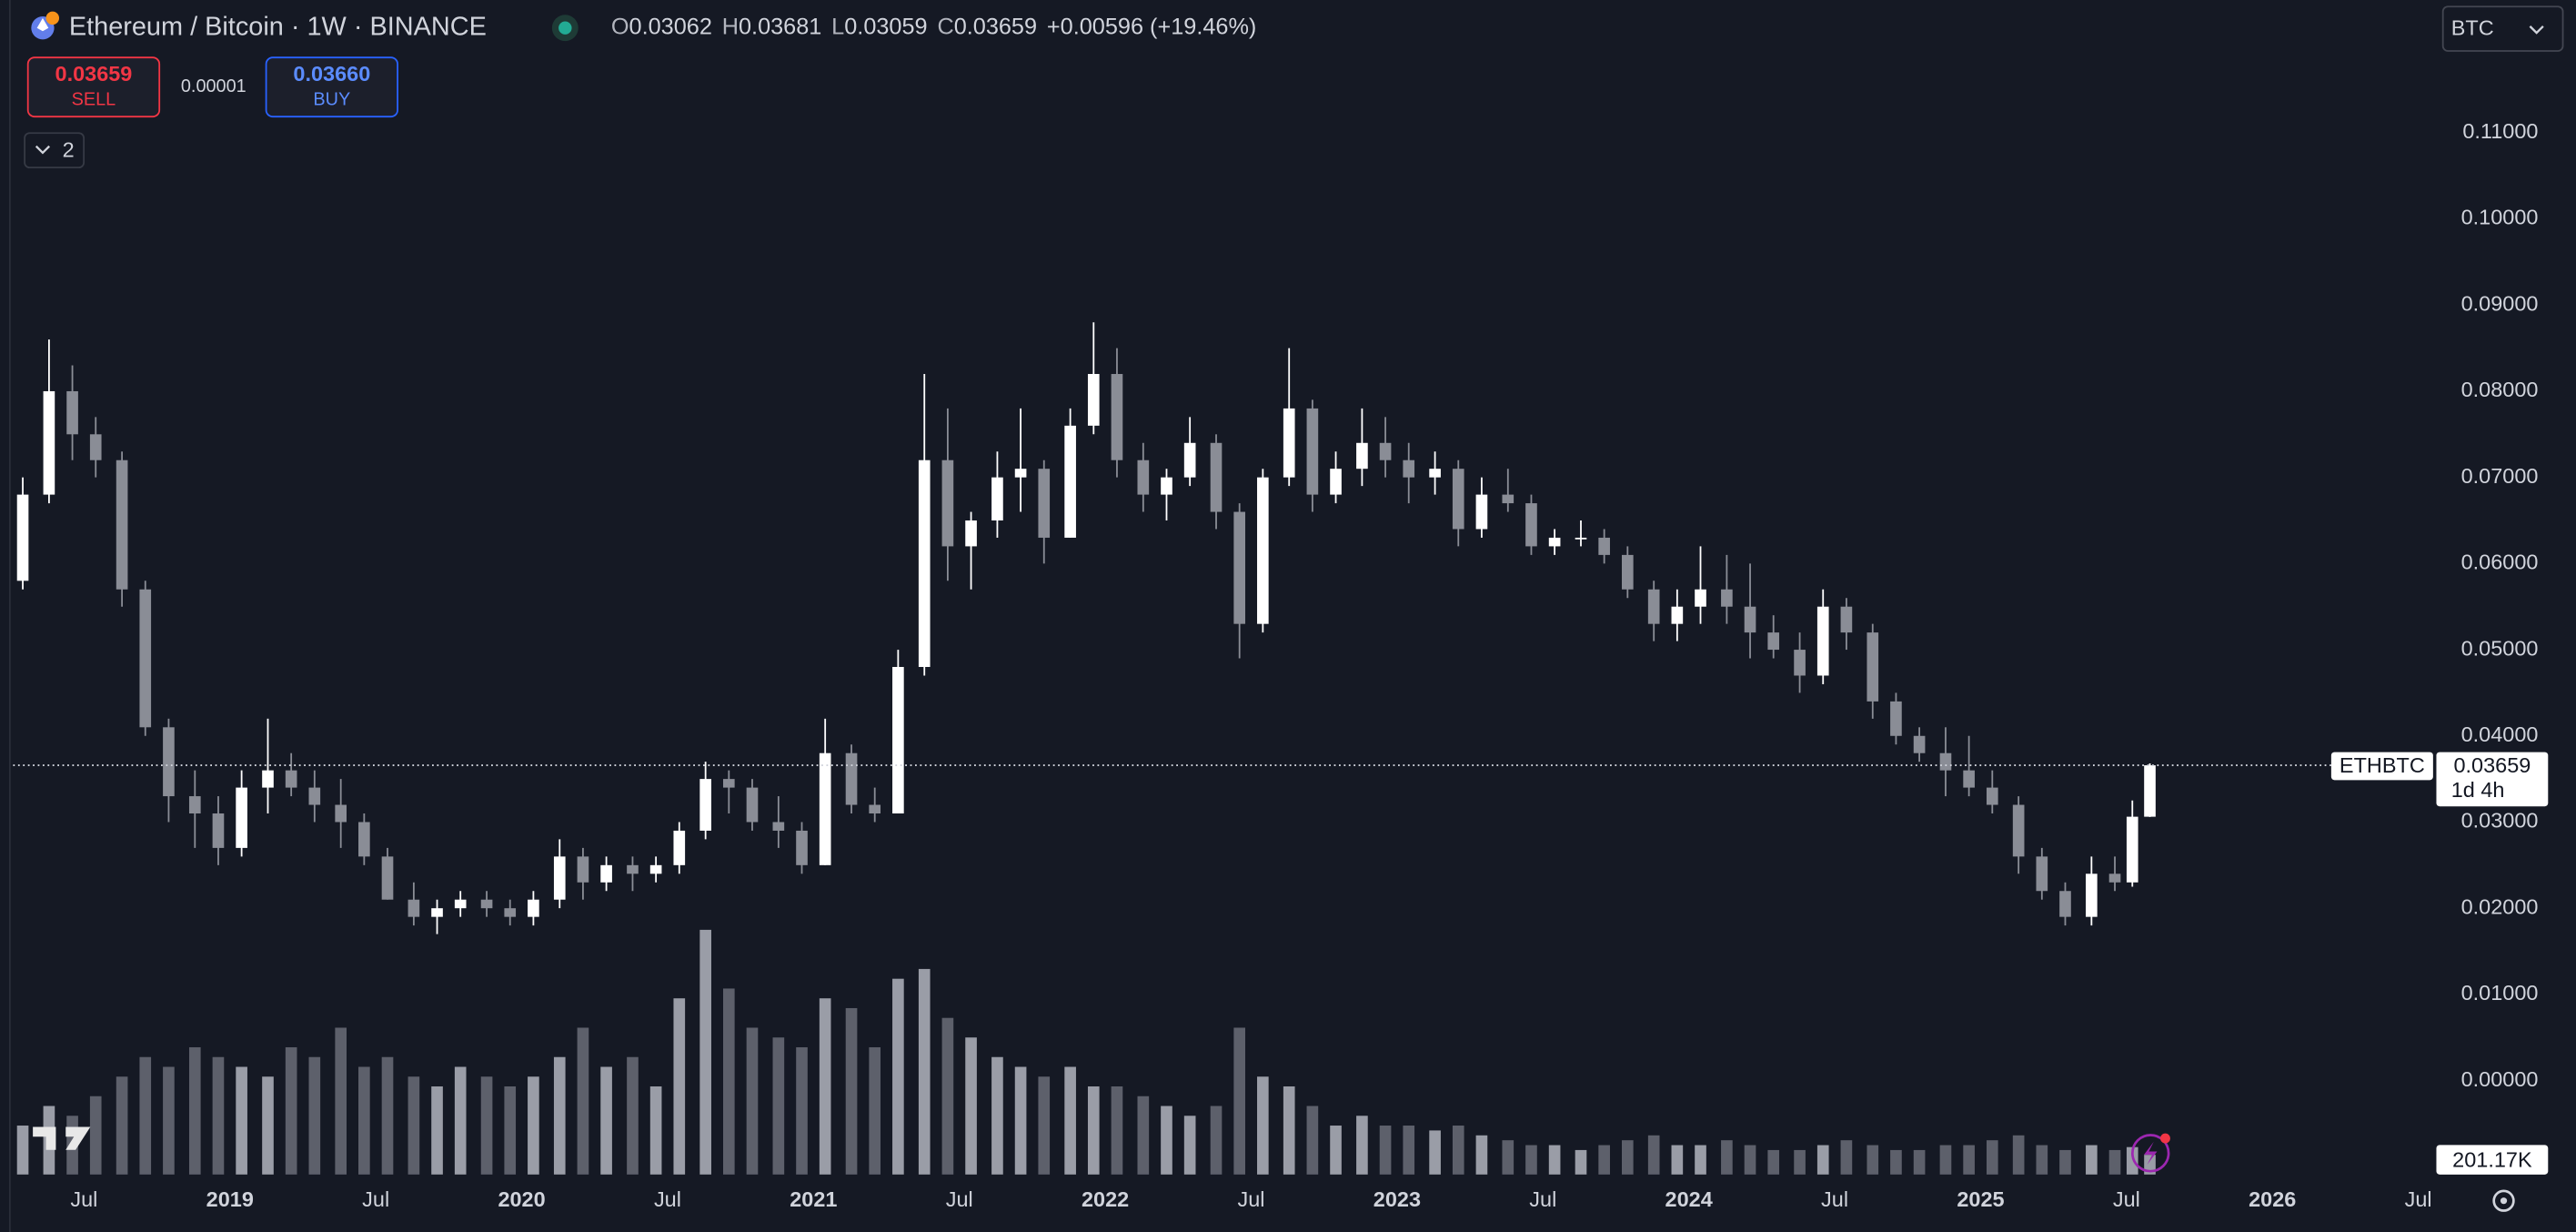 The image size is (2576, 1232). What do you see at coordinates (2500, 131) in the screenshot?
I see `y-tick-label: 0.11000` at bounding box center [2500, 131].